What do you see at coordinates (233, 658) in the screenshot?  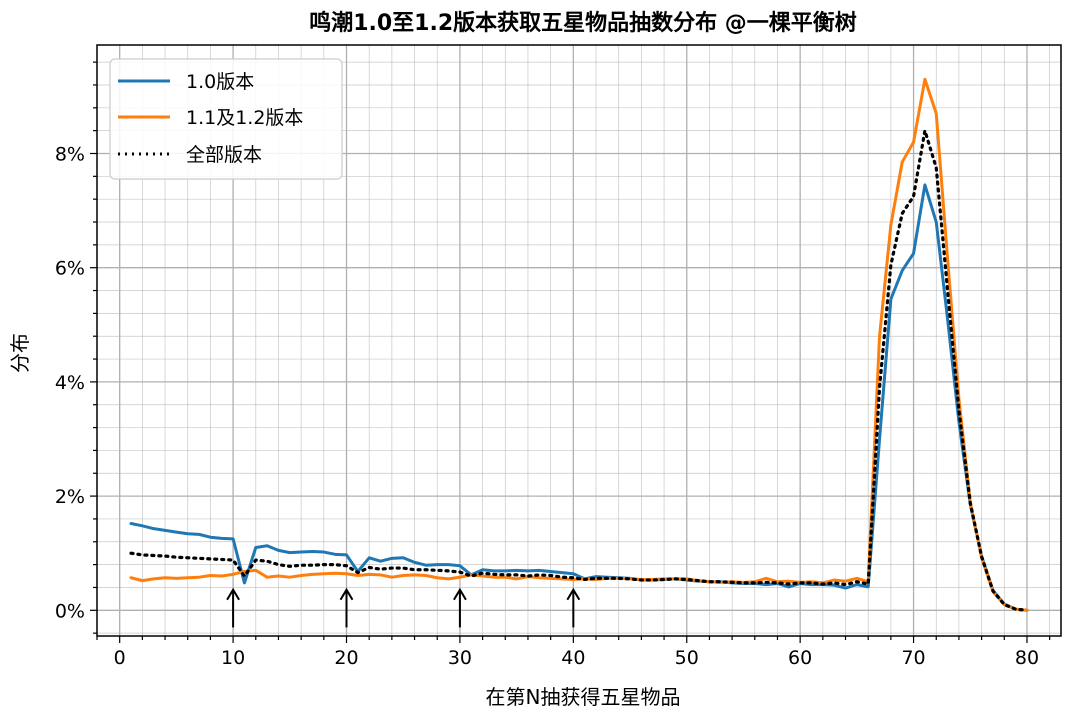 I see `x-tick-label: 10` at bounding box center [233, 658].